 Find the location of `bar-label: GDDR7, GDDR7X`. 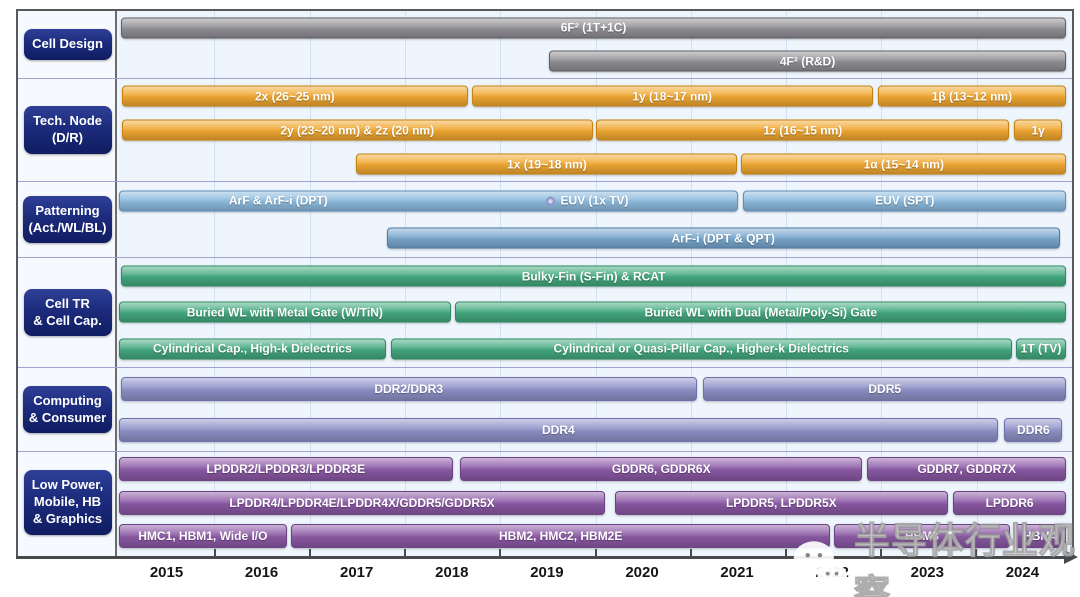

bar-label: GDDR7, GDDR7X is located at coordinates (967, 468).